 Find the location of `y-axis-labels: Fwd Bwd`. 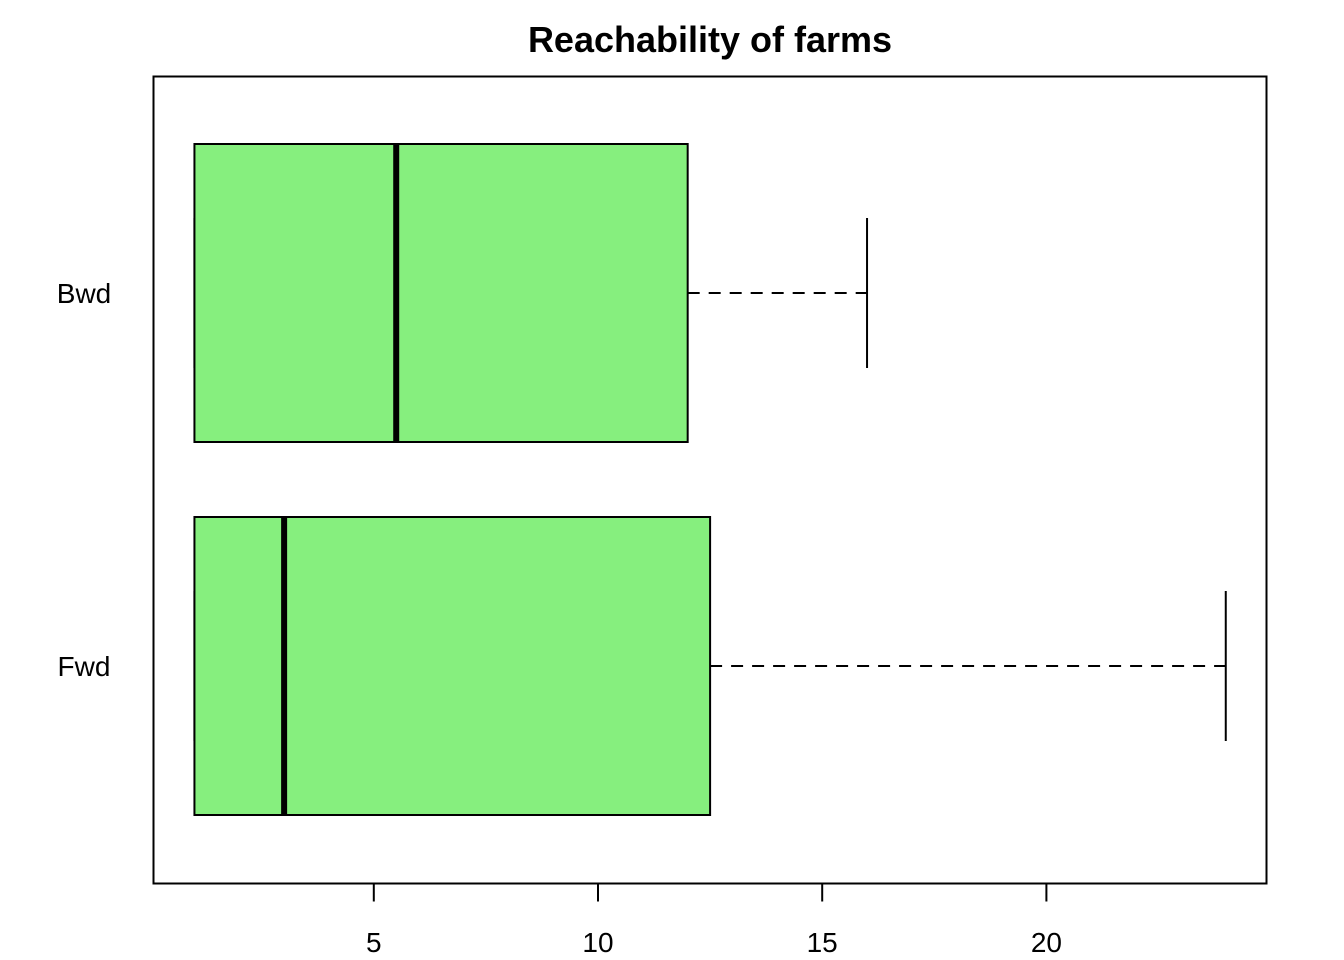

y-axis-labels: Fwd Bwd is located at coordinates (84, 480).